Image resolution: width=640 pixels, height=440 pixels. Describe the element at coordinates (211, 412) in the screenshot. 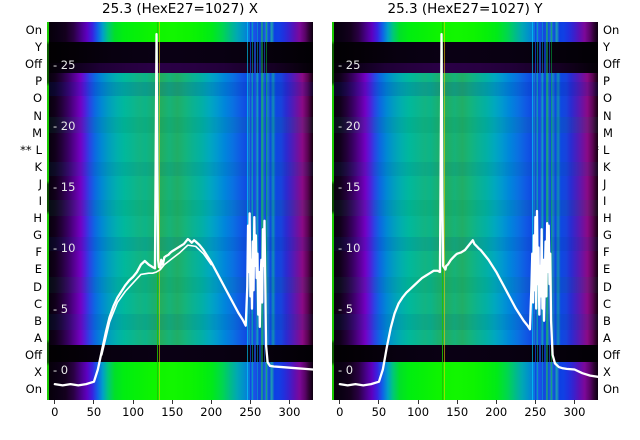

I see `x-tick-label: 200` at that location.